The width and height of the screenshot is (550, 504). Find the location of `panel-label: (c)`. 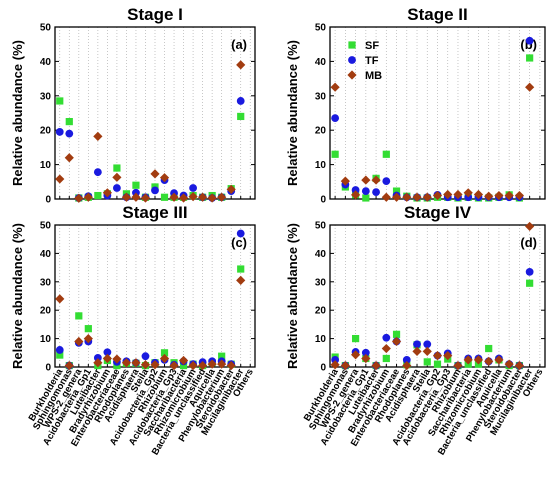

panel-label: (c) is located at coordinates (239, 242).